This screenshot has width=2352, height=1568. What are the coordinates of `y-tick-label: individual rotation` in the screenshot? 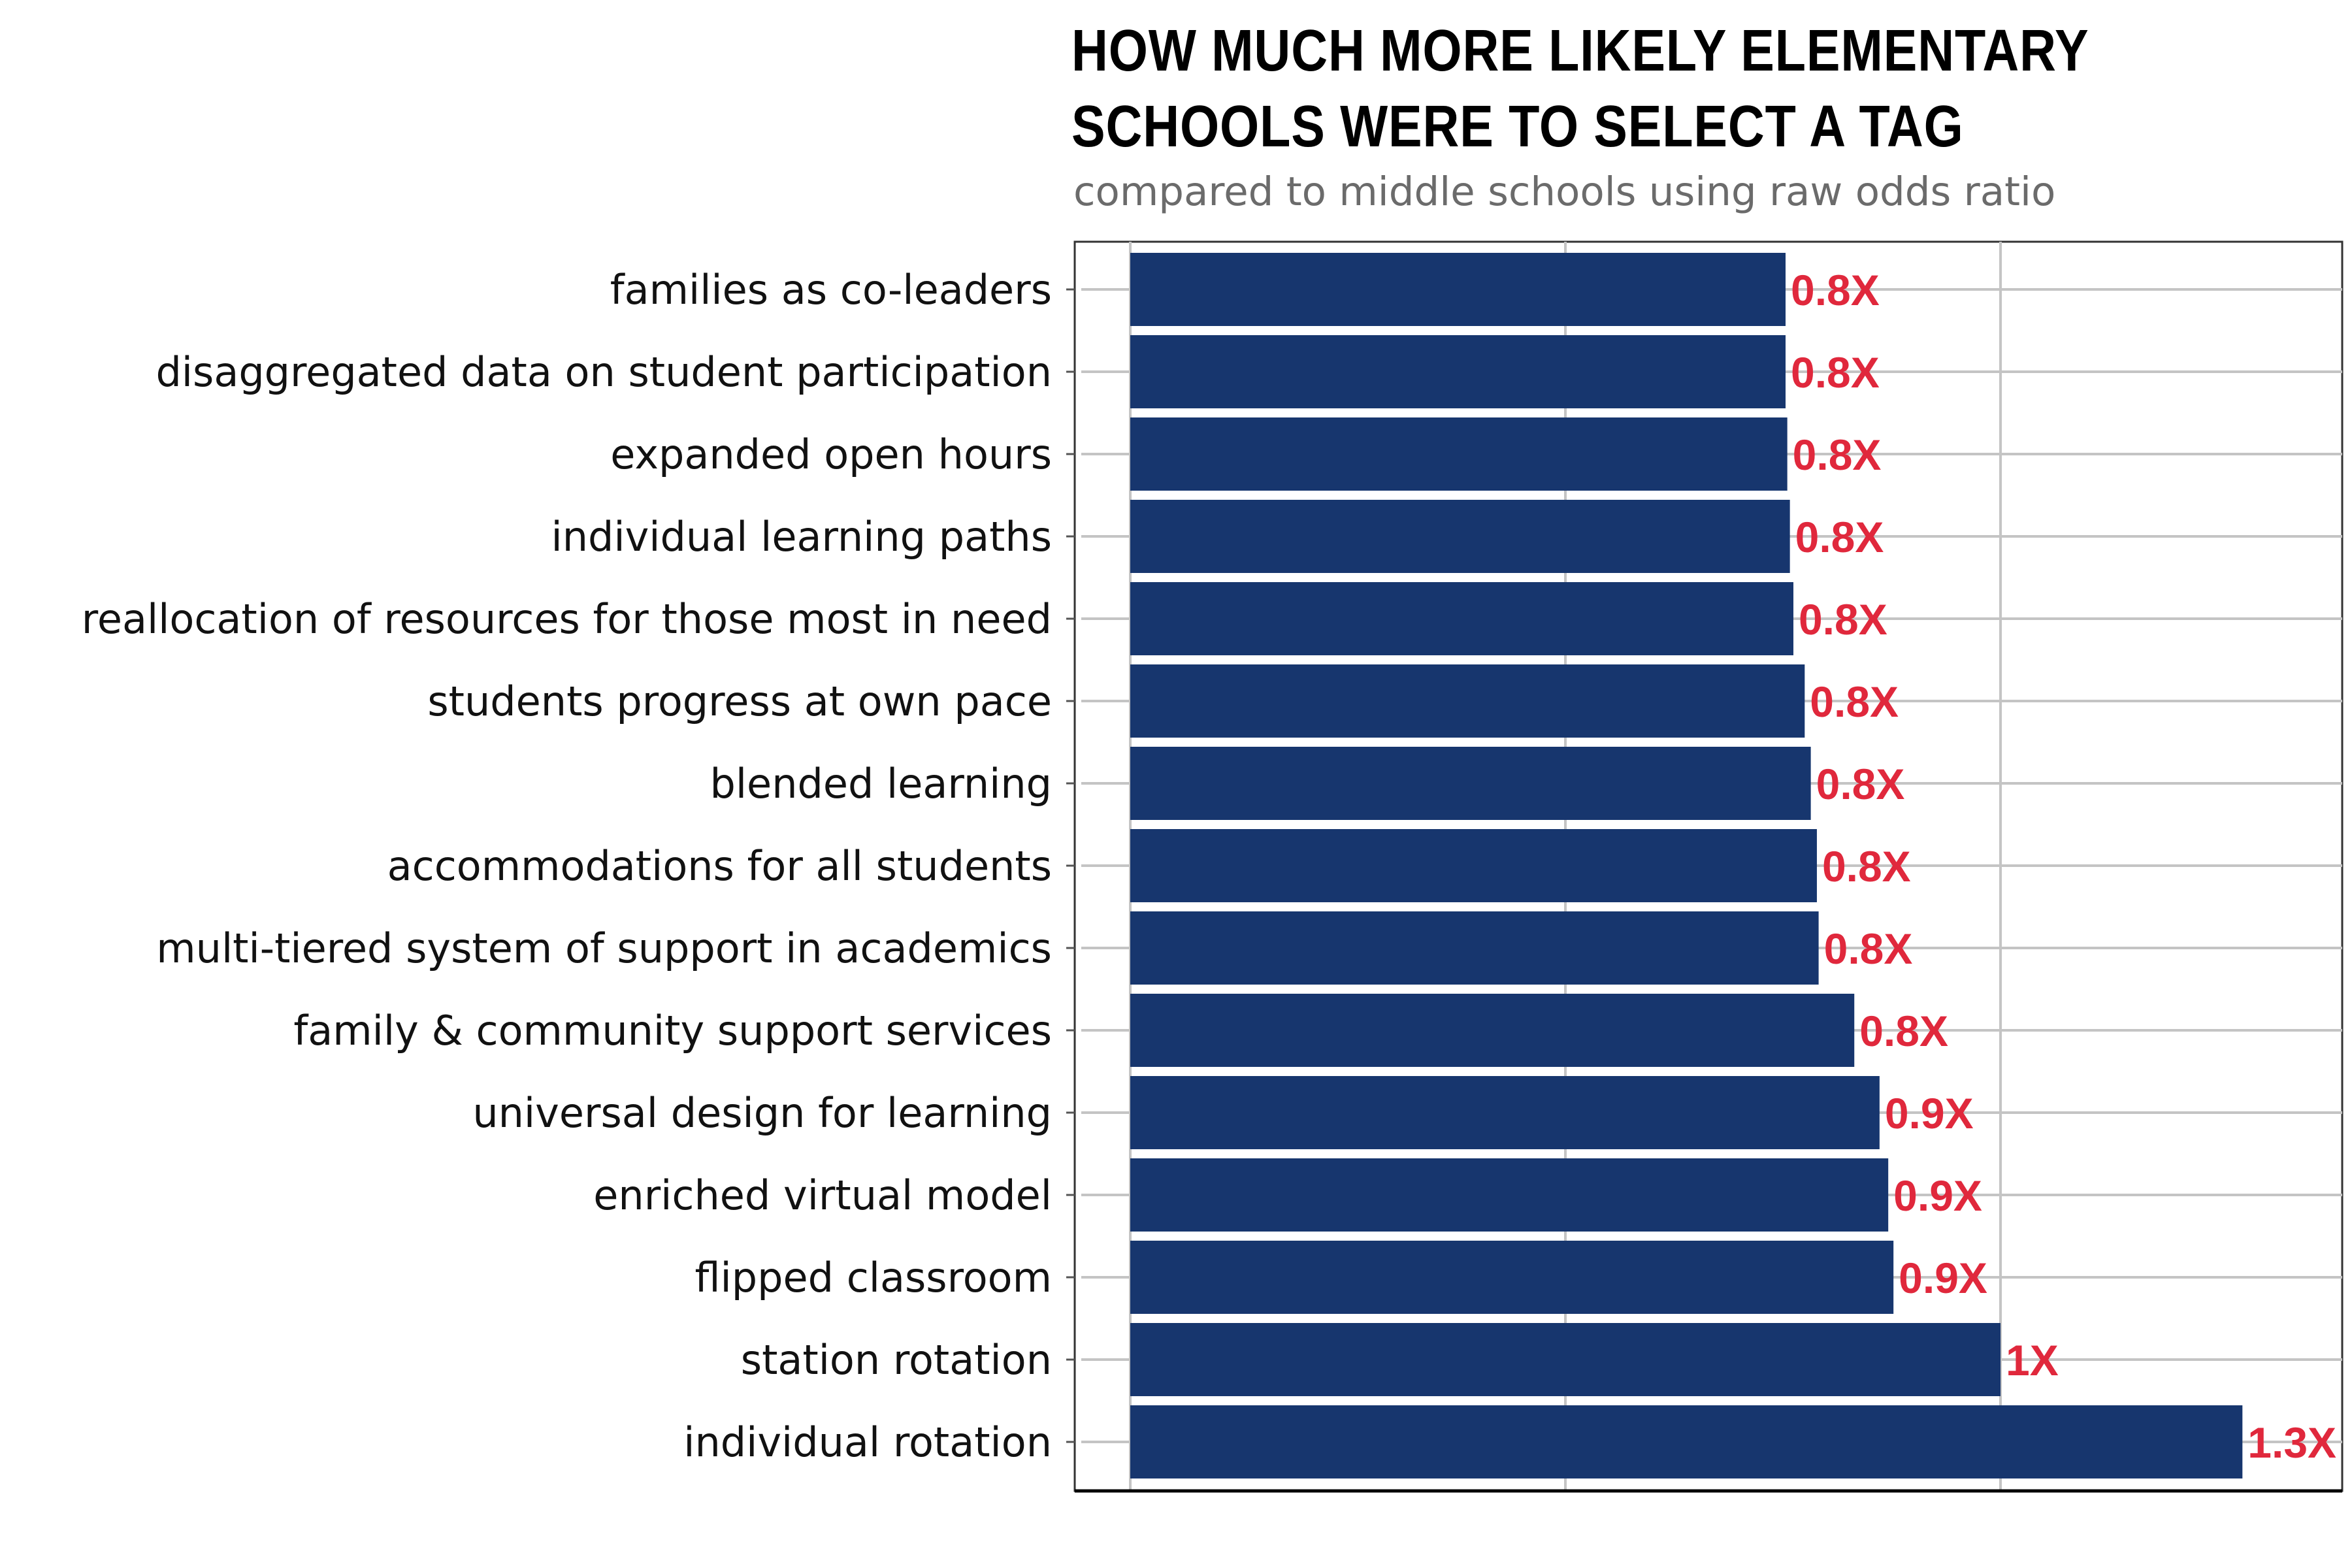 It's located at (867, 1442).